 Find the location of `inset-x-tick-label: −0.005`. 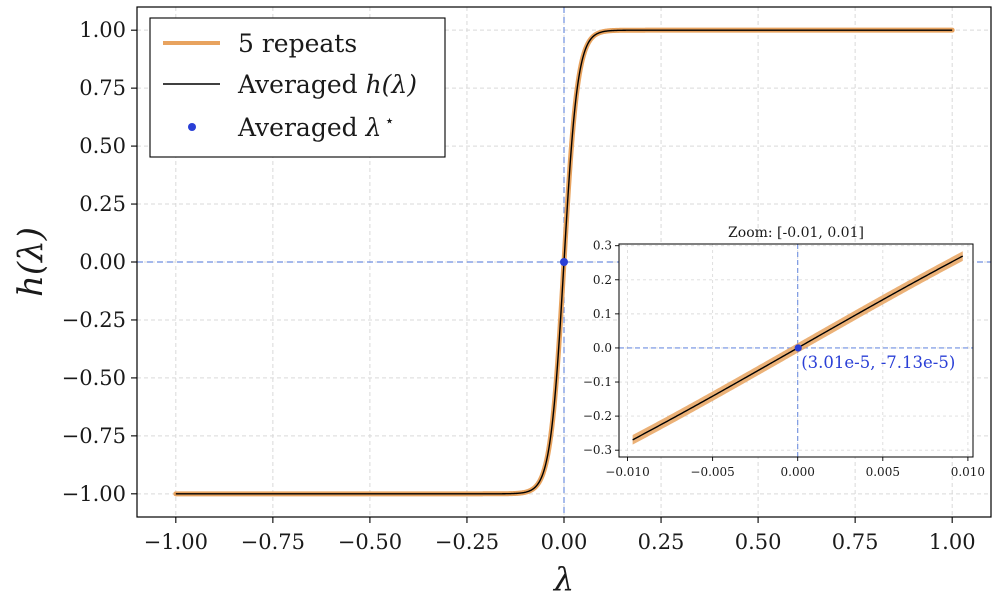

inset-x-tick-label: −0.005 is located at coordinates (712, 472).